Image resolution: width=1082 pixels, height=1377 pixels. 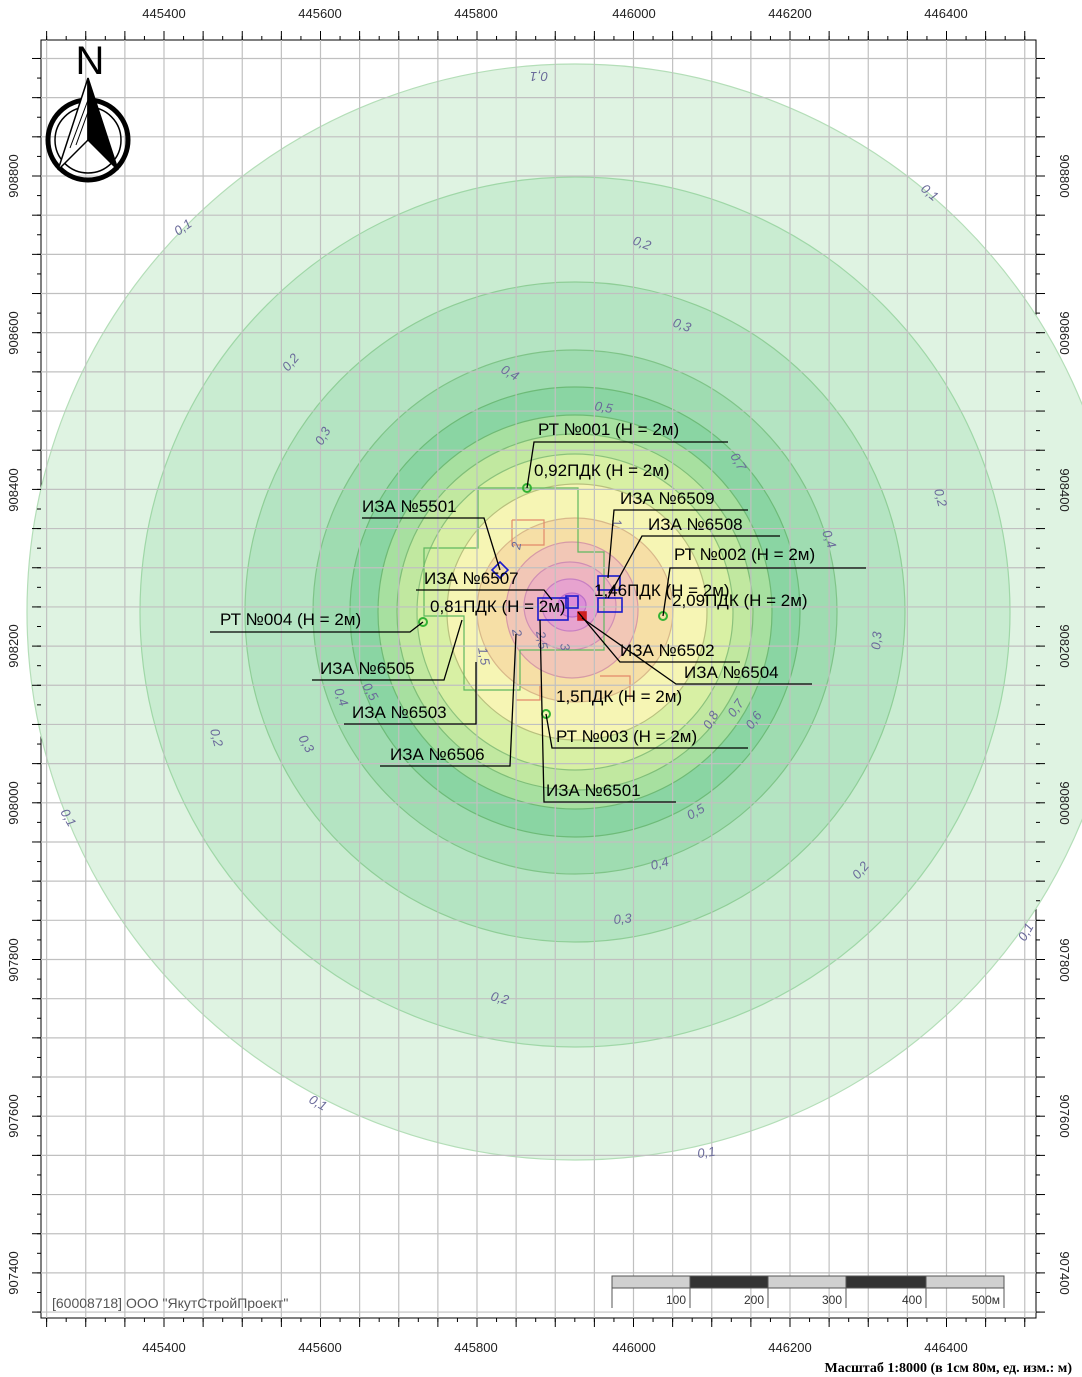 I want to click on x-tick-bottom: 446400, so click(x=945, y=1347).